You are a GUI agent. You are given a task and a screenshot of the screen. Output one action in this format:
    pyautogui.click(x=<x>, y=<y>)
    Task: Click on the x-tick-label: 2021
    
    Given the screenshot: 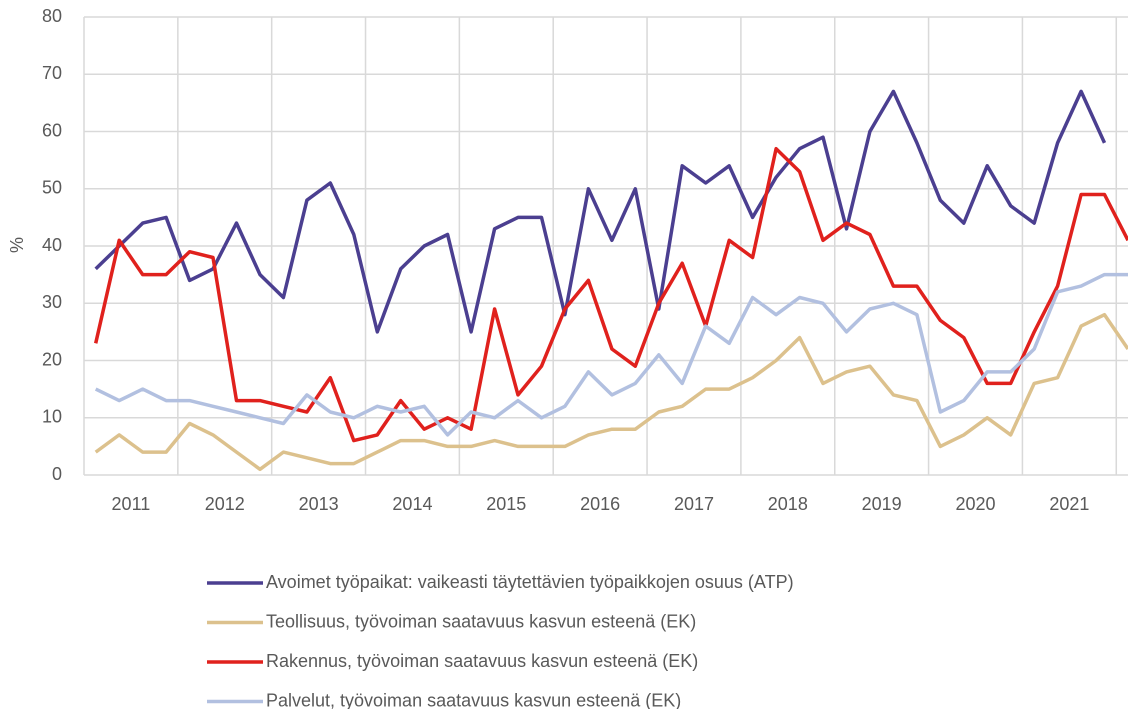 What is the action you would take?
    pyautogui.click(x=1069, y=504)
    